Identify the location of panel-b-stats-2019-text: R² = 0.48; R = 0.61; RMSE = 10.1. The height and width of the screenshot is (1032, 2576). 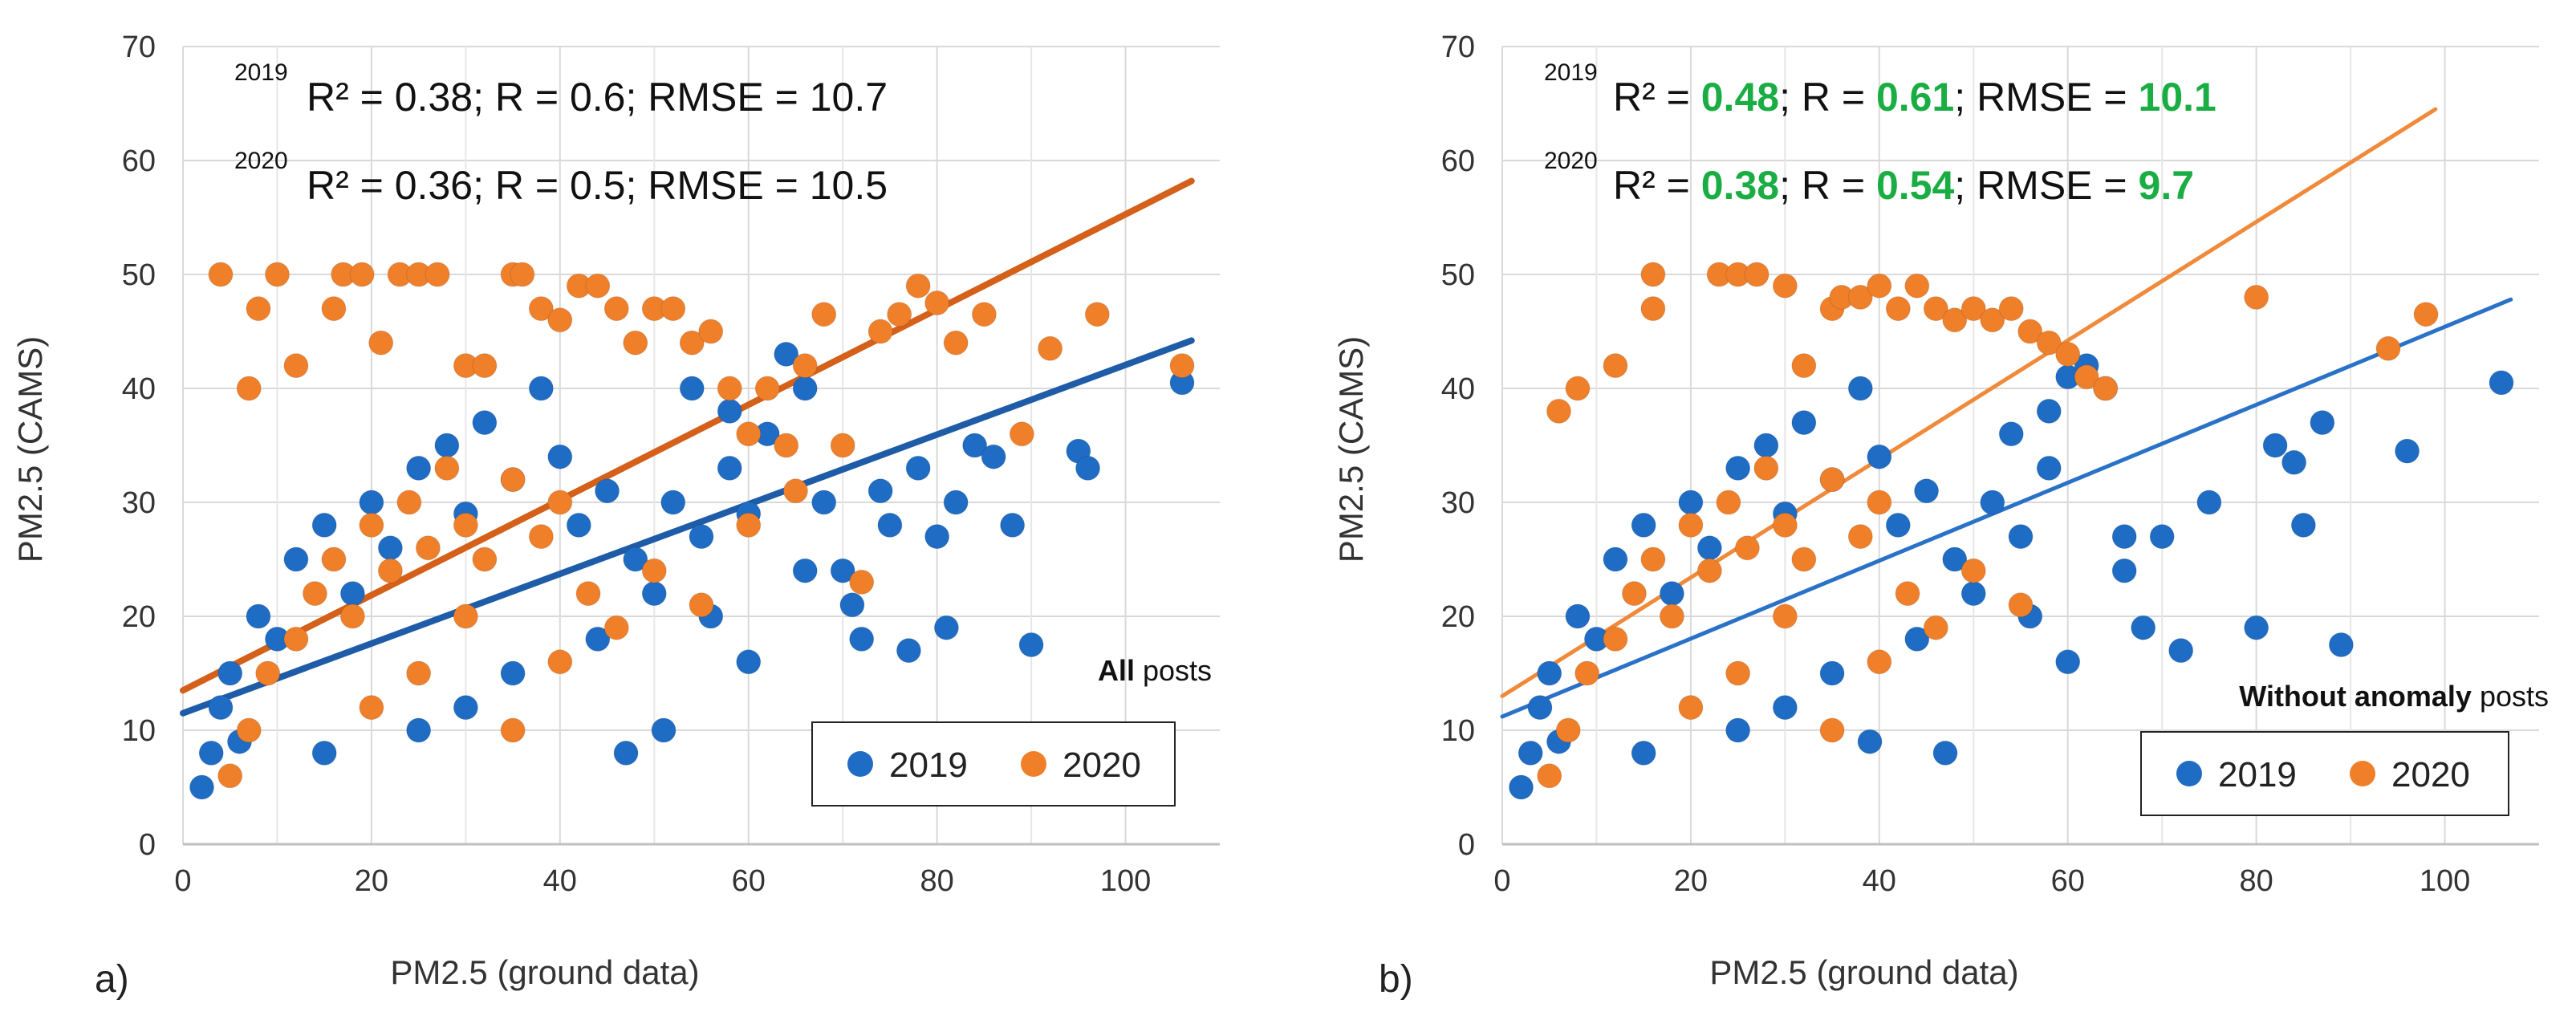
(1915, 97).